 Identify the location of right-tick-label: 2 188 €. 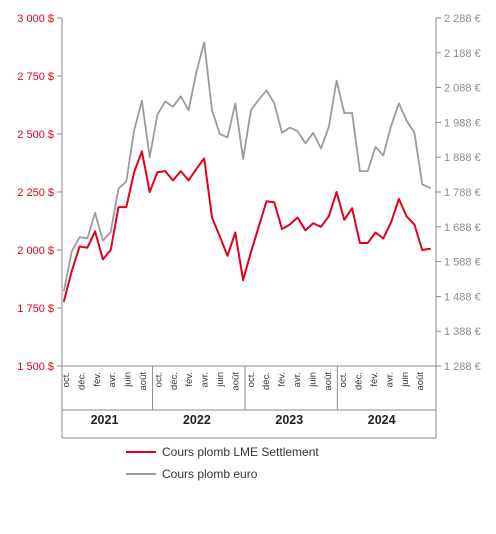
(462, 54).